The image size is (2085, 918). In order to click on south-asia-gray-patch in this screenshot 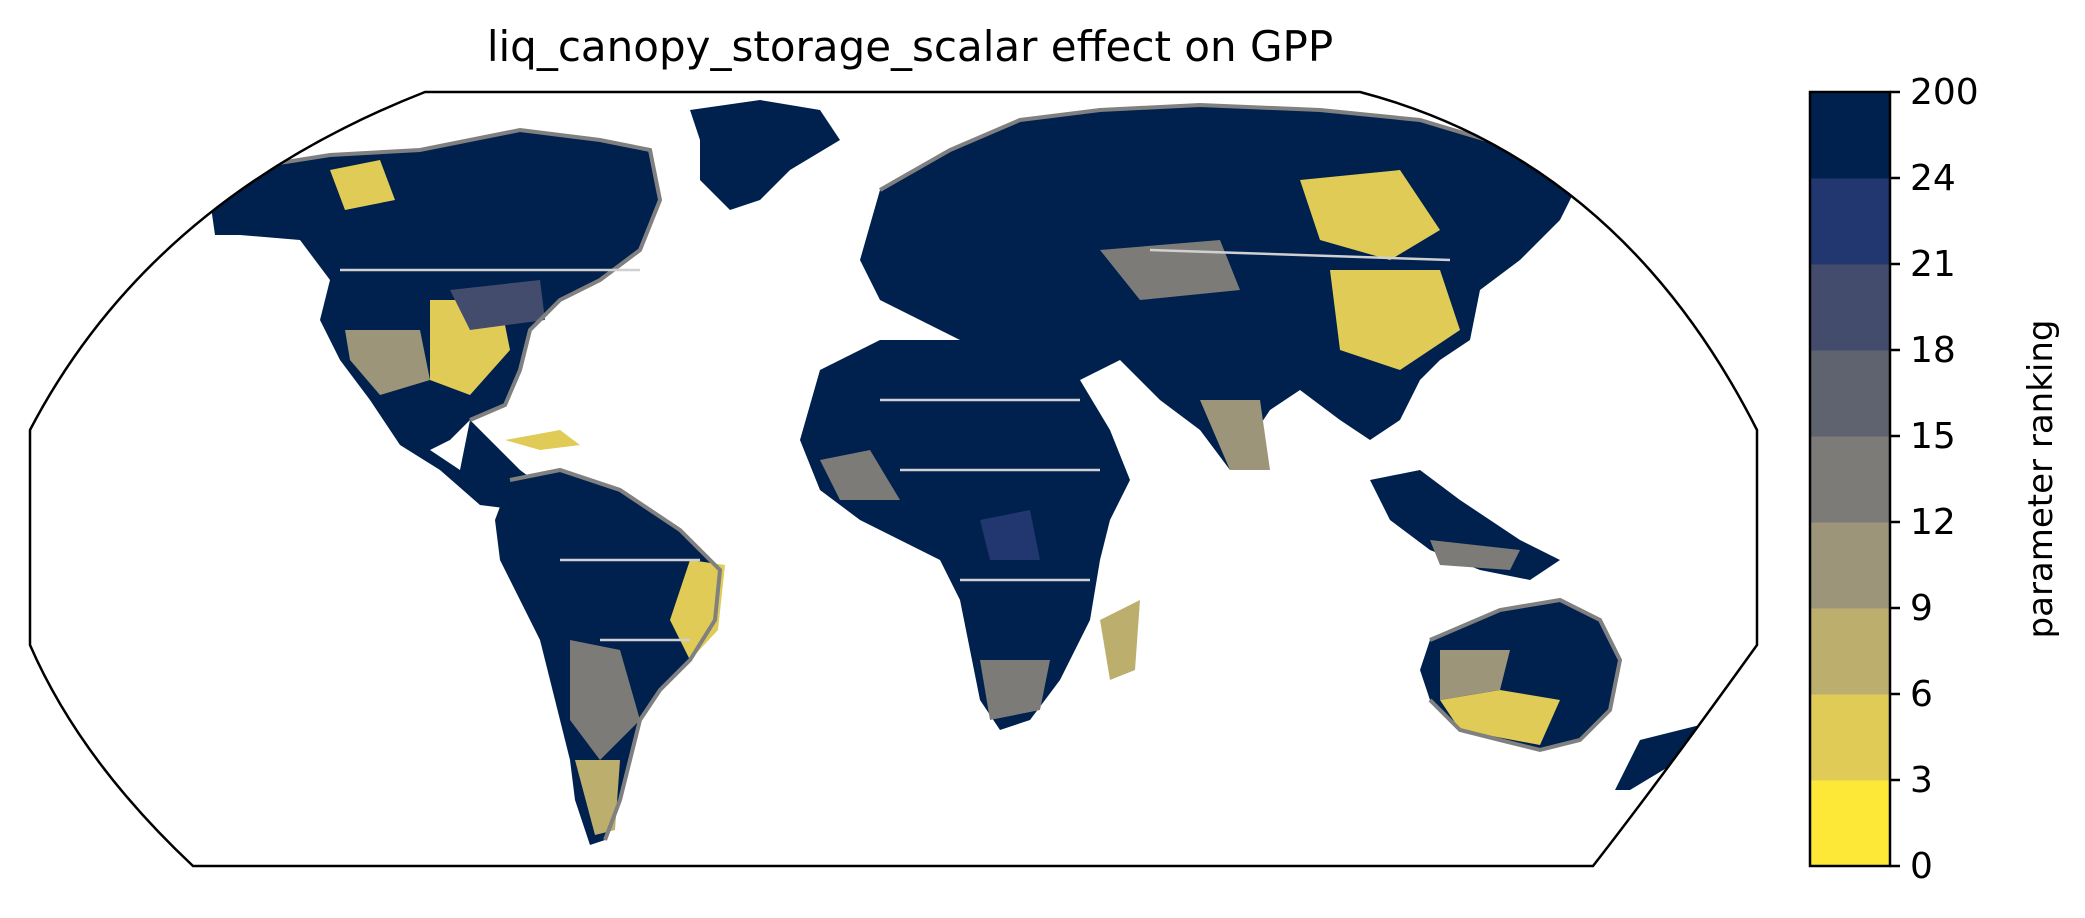, I will do `click(1235, 435)`.